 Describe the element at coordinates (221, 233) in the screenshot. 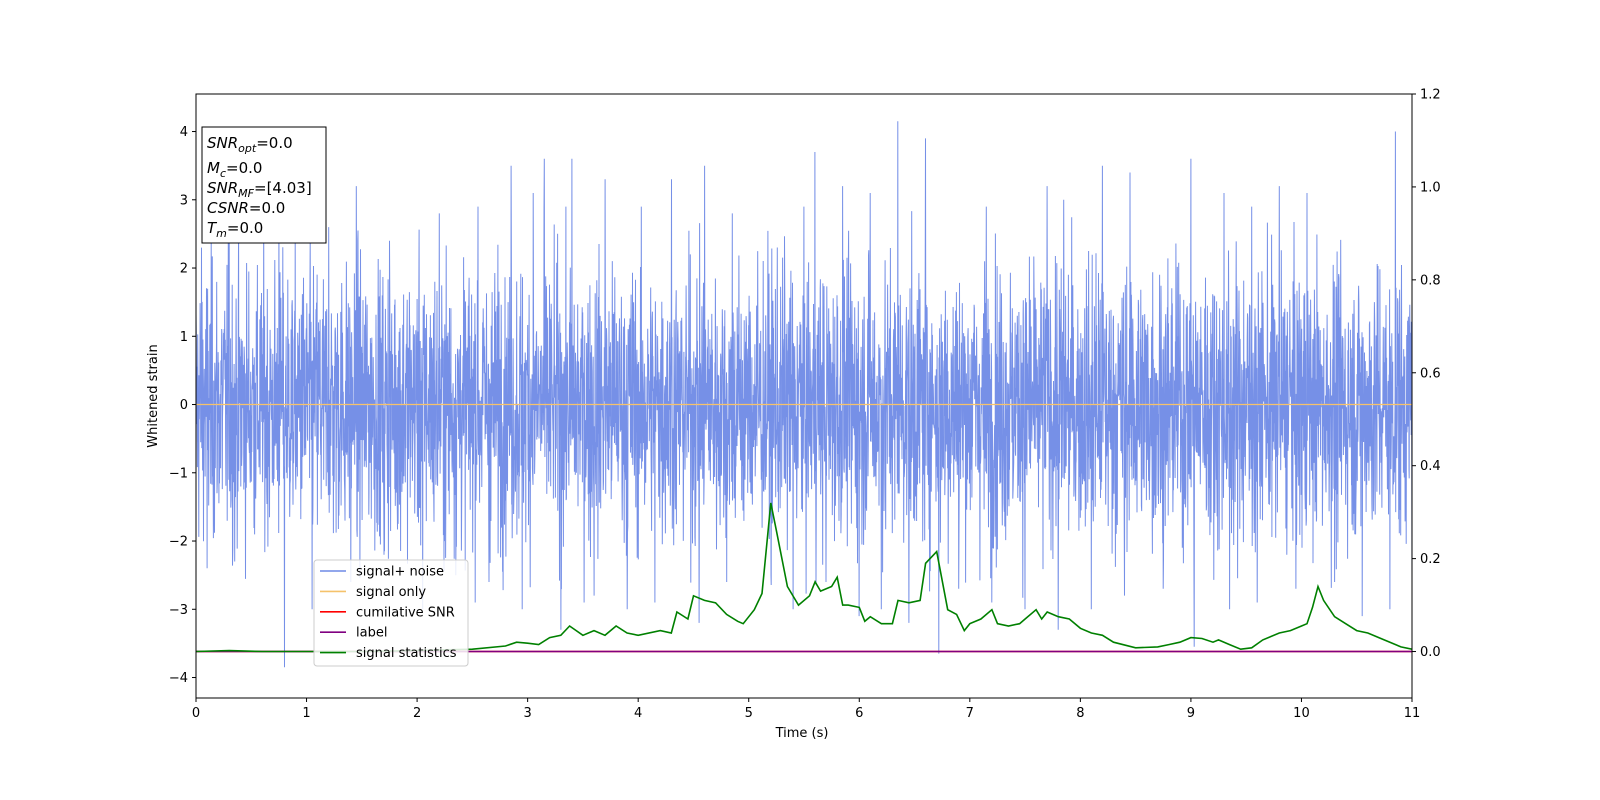

I see `info-subscript: m` at that location.